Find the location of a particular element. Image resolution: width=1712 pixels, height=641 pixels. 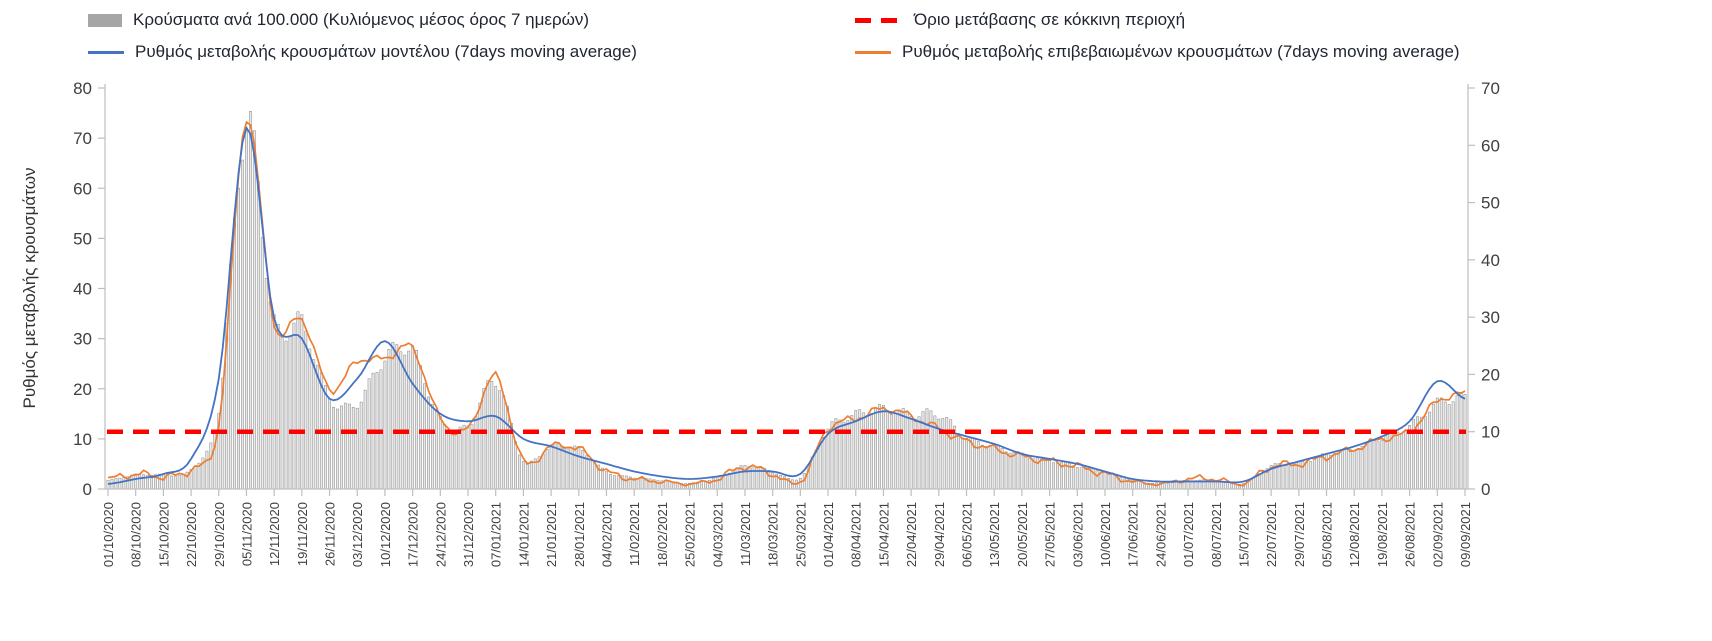

svg-text: 15/07/2021 is located at coordinates (1243, 534).